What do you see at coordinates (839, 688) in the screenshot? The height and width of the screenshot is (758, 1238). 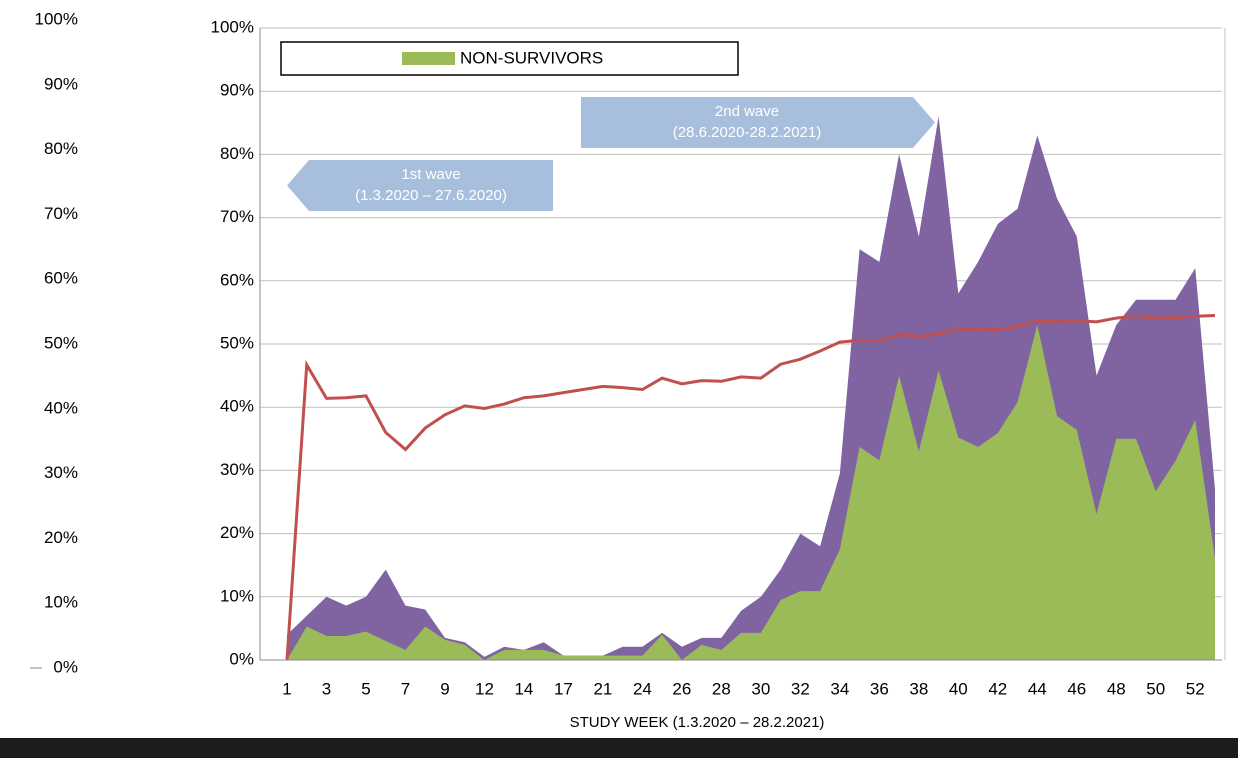 I see `x-tick-label: 34` at bounding box center [839, 688].